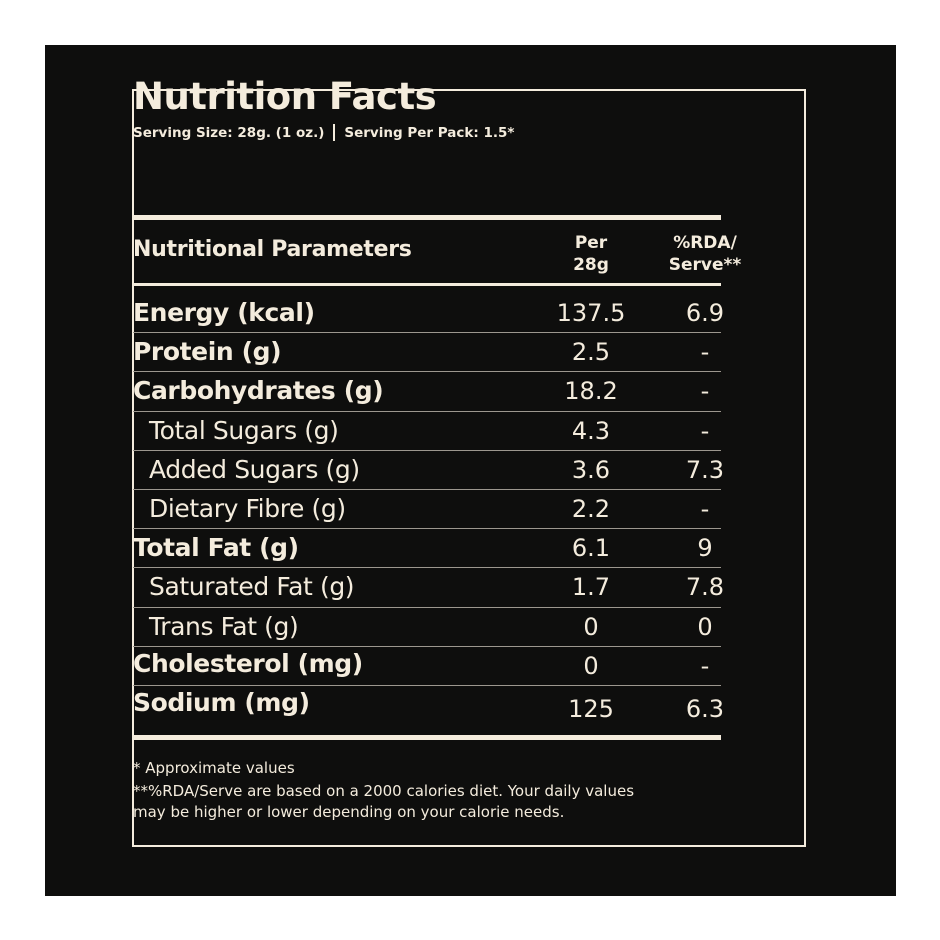  What do you see at coordinates (591, 666) in the screenshot?
I see `row-per-cholesterol: 0` at bounding box center [591, 666].